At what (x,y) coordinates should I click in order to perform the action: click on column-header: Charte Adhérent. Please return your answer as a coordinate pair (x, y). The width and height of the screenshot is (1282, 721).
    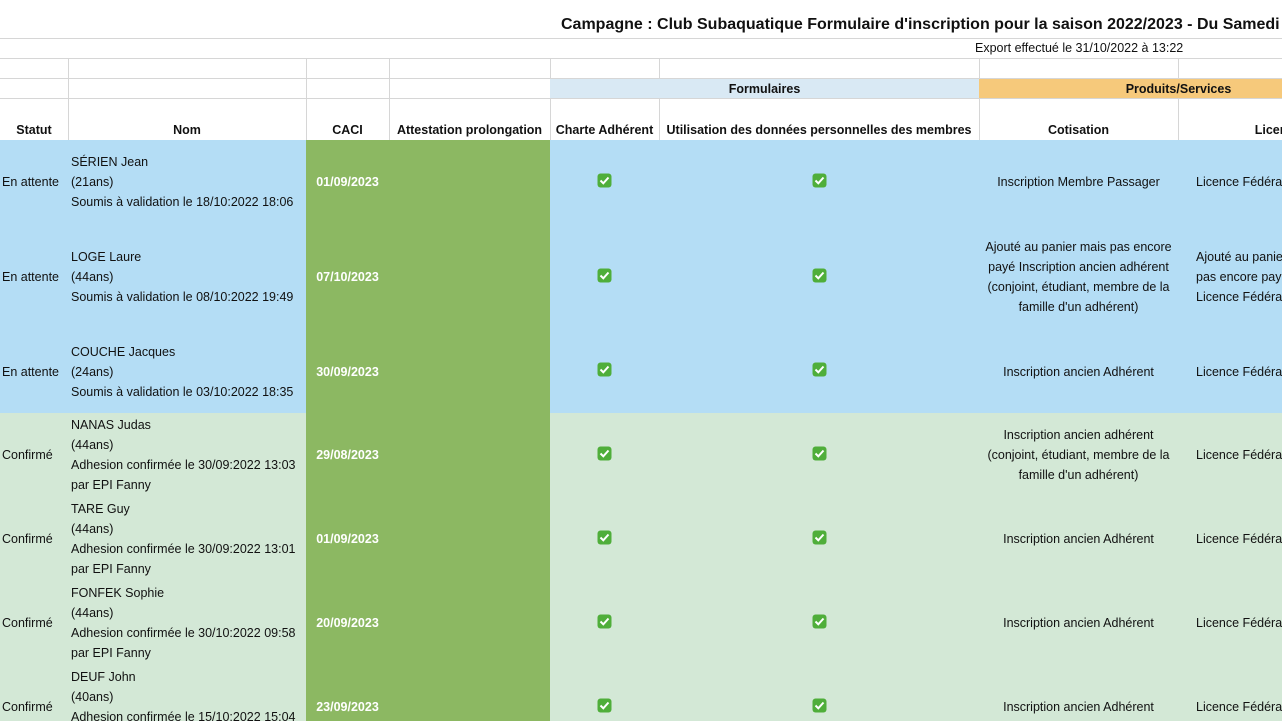
    Looking at the image, I should click on (604, 130).